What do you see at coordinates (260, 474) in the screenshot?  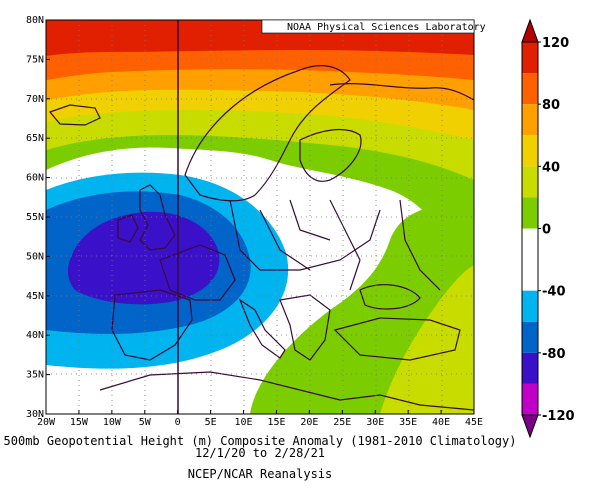 I see `caption-source: NCEP/NCAR Reanalysis` at bounding box center [260, 474].